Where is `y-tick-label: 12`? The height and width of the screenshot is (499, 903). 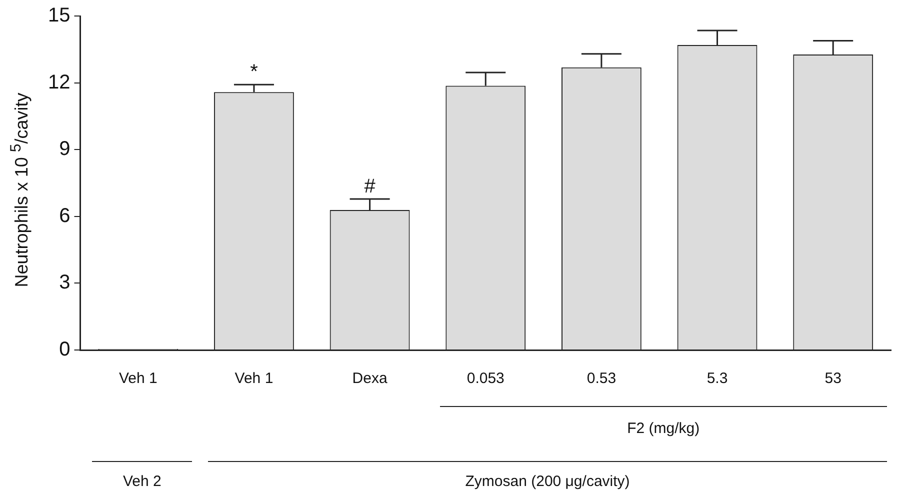
y-tick-label: 12 is located at coordinates (59, 82).